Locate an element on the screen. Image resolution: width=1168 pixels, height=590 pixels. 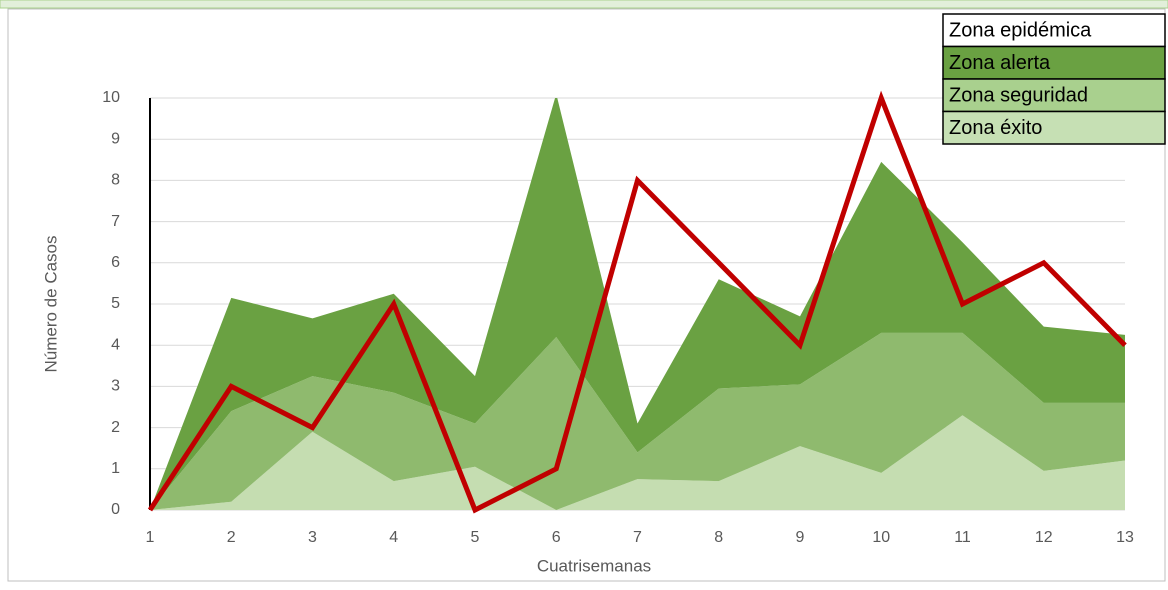
x-tick-label: 9 is located at coordinates (800, 537).